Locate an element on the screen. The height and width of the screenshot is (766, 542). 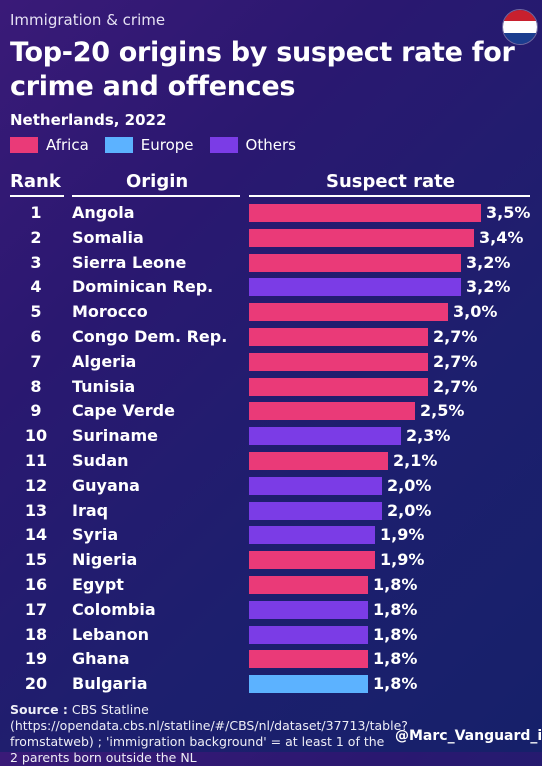
legend-item-africa: Africa is located at coordinates (49, 145).